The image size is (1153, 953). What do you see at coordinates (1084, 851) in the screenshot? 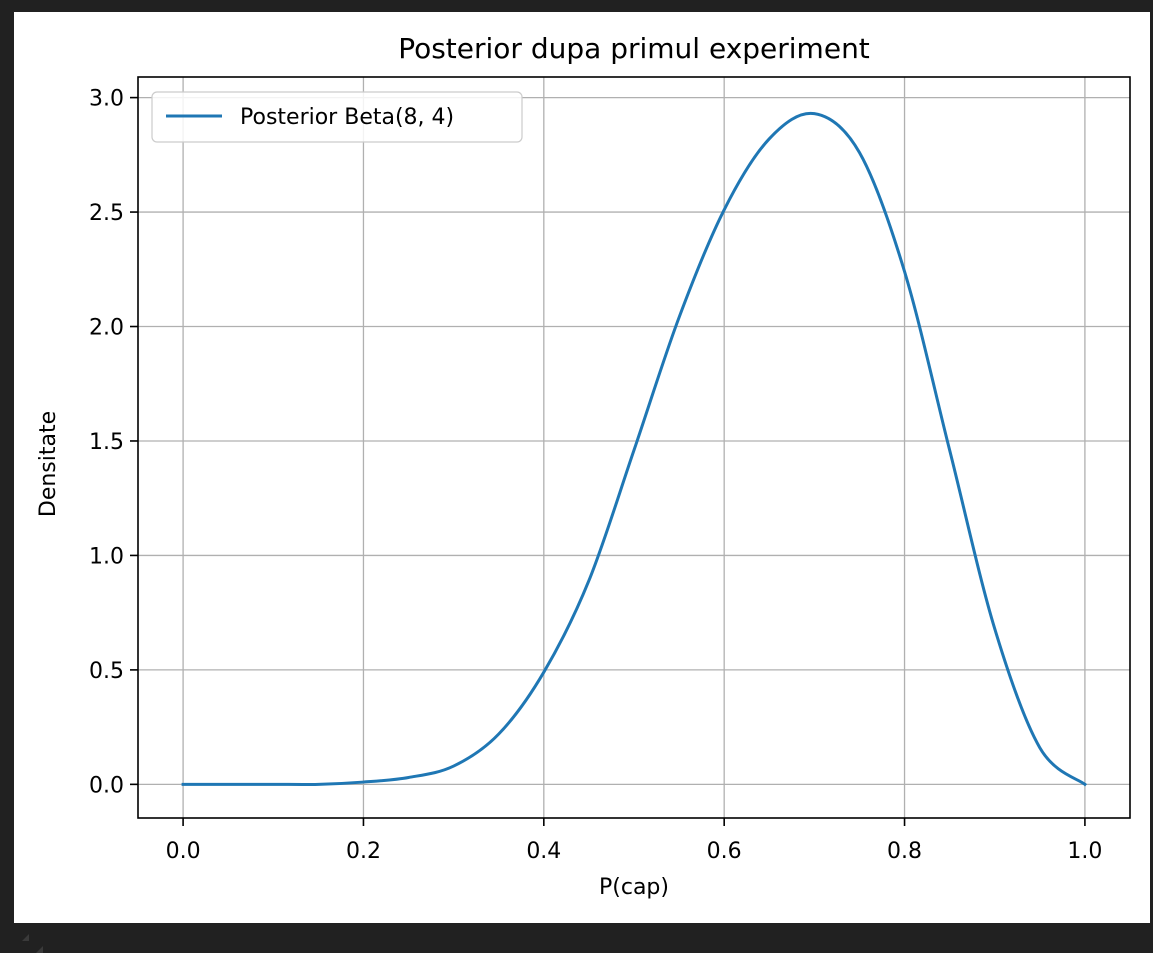
I see `x-tick-label: 1.0` at bounding box center [1084, 851].